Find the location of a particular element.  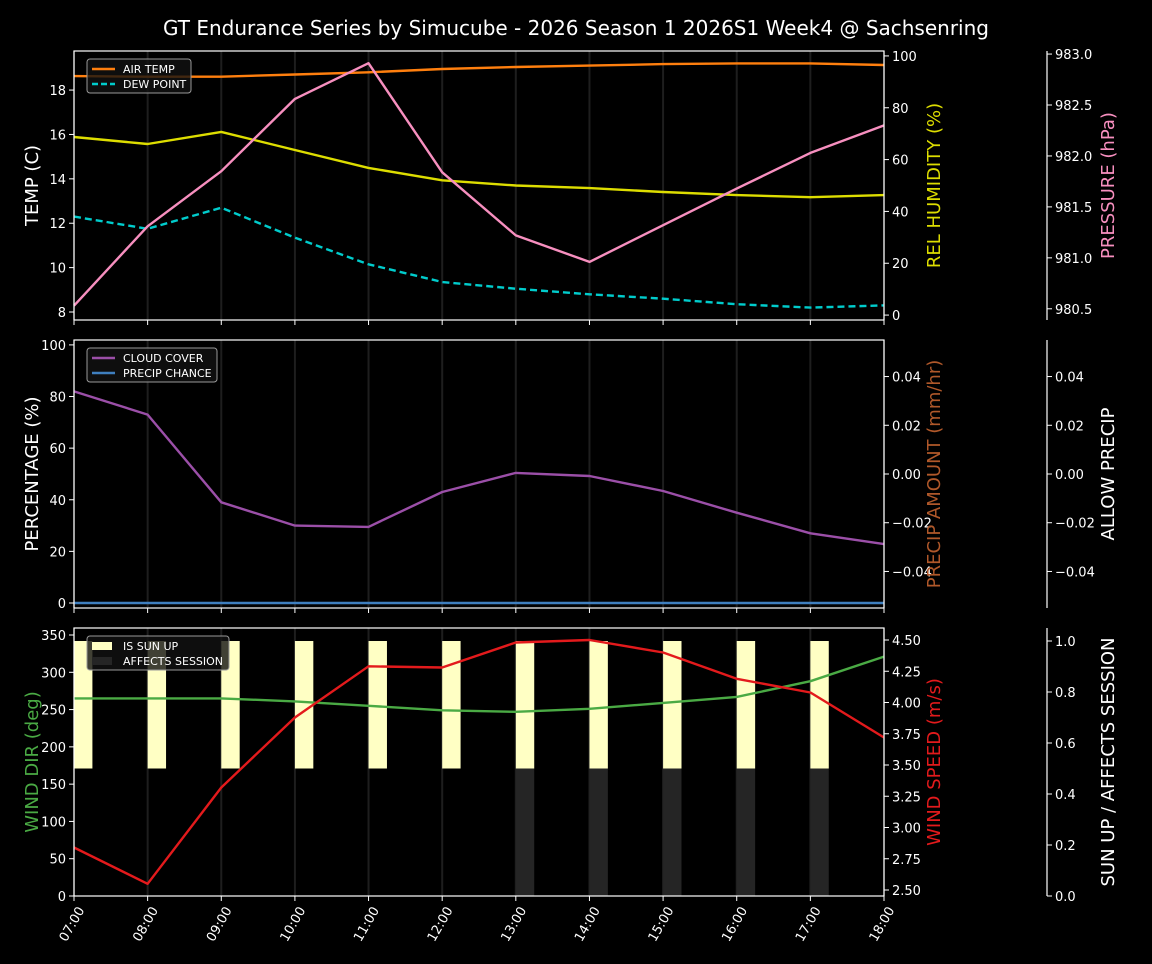

y-tick-label: 2.75 is located at coordinates (906, 860).